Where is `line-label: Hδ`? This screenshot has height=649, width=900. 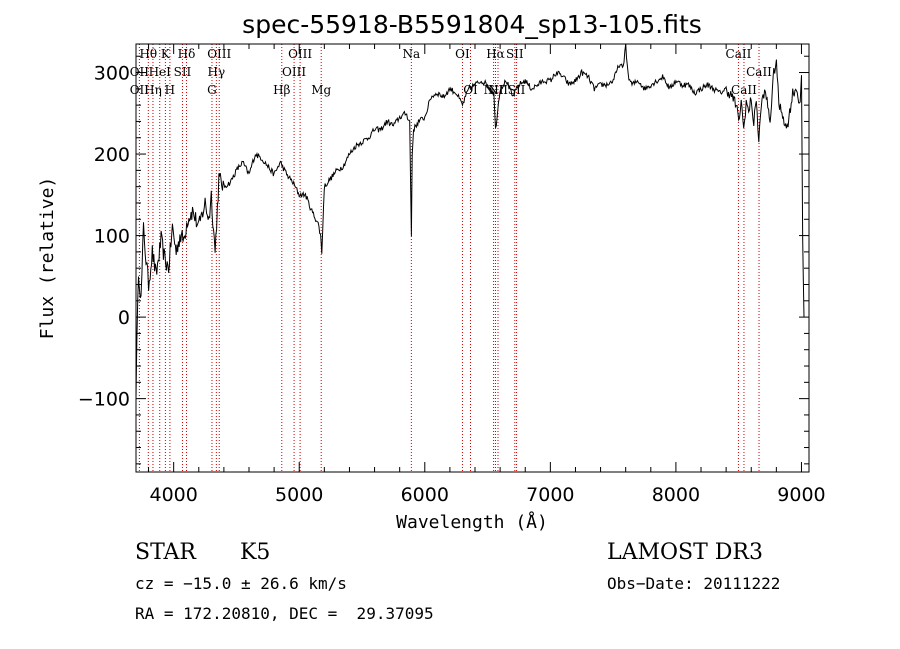 line-label: Hδ is located at coordinates (187, 54).